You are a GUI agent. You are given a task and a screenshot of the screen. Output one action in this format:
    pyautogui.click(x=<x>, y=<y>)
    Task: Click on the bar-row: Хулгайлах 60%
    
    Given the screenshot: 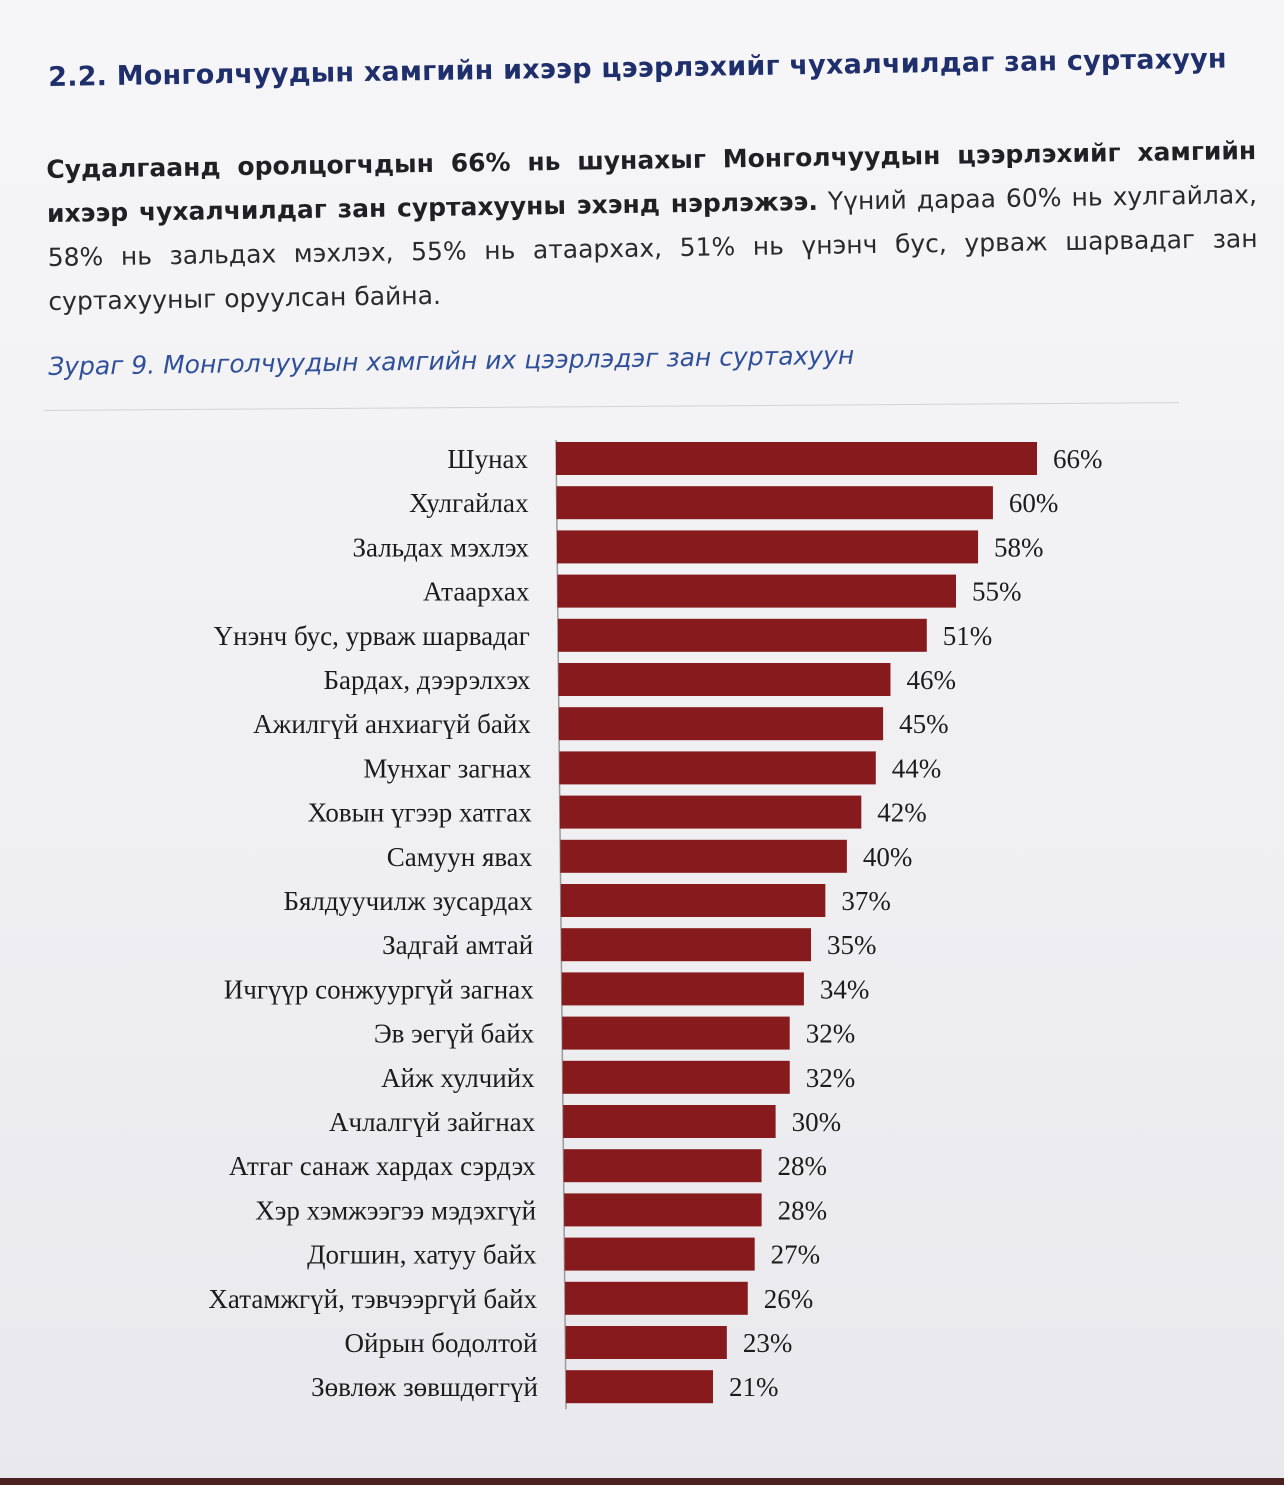 What is the action you would take?
    pyautogui.click(x=734, y=503)
    